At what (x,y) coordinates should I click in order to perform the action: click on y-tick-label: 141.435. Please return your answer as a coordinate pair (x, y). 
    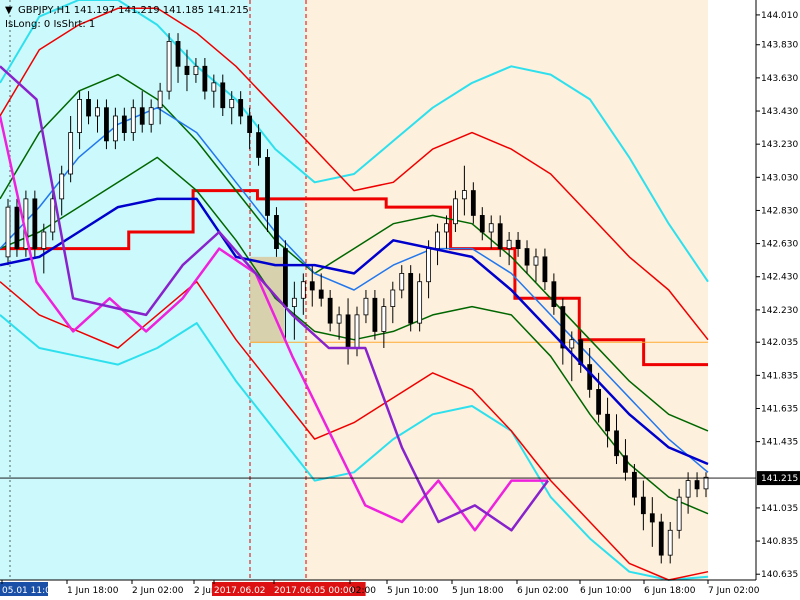
    Looking at the image, I should click on (779, 443).